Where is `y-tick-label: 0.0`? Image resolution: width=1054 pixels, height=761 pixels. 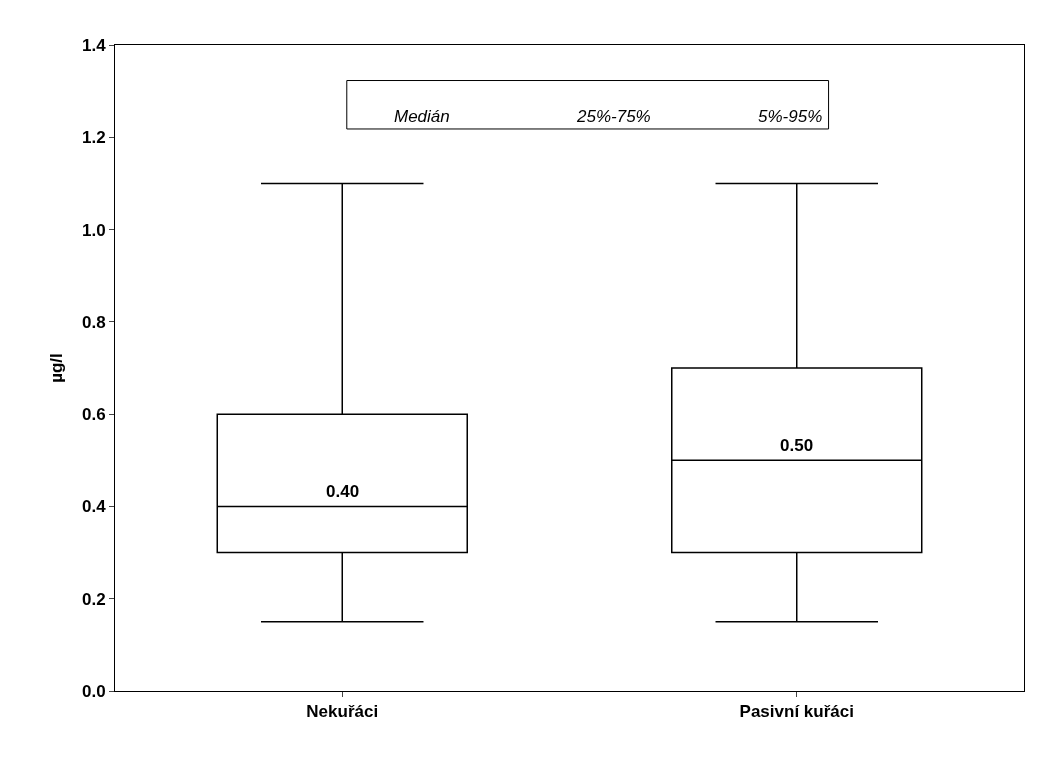 y-tick-label: 0.0 is located at coordinates (93, 691).